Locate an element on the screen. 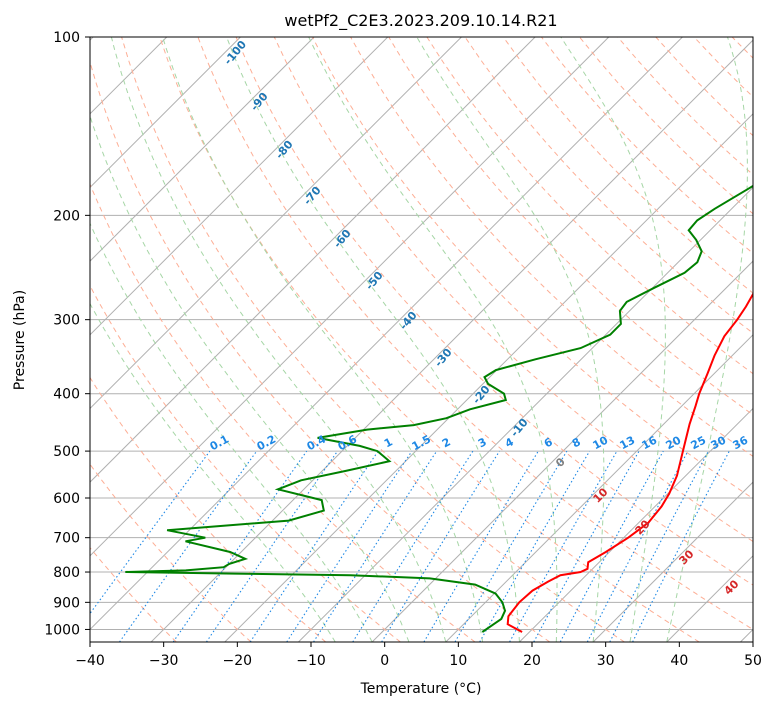  mixing-ratio-label: 30 is located at coordinates (719, 442).